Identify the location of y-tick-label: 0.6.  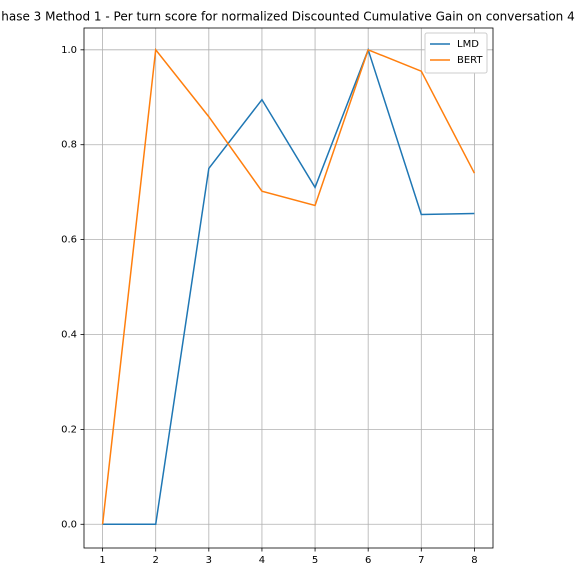
(69, 240).